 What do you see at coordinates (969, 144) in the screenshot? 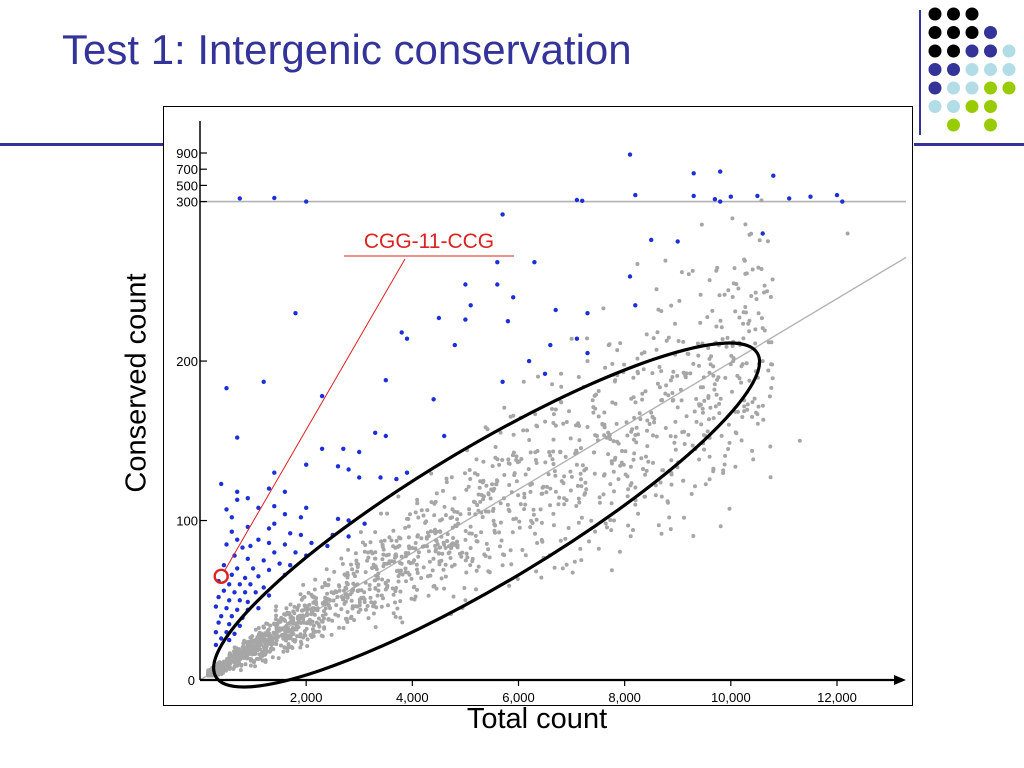
I see `header-rule-right` at bounding box center [969, 144].